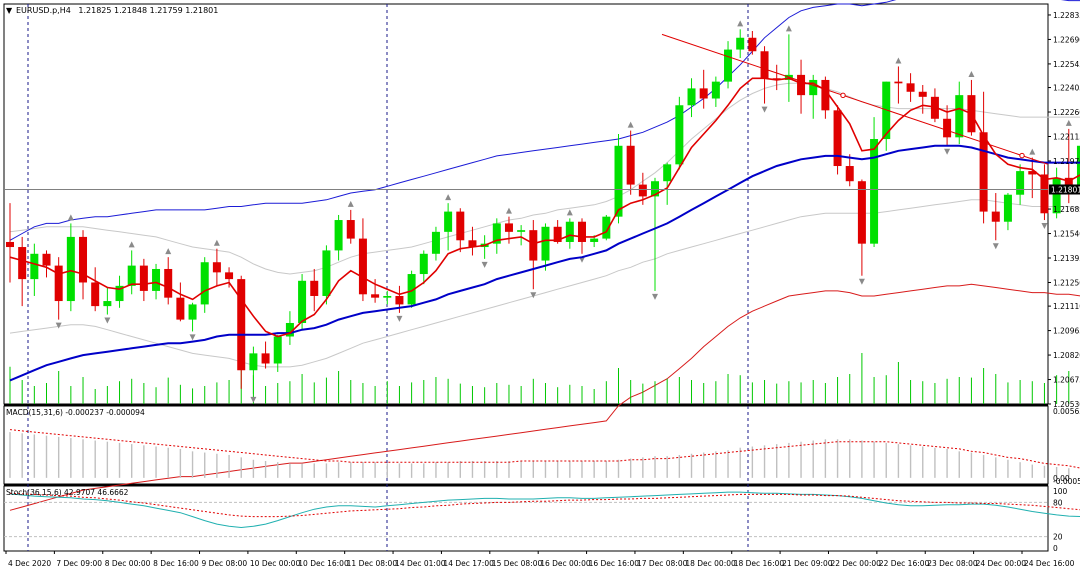 The height and width of the screenshot is (573, 1080). I want to click on time-tick-label: 18 Dec 00:00, so click(710, 563).